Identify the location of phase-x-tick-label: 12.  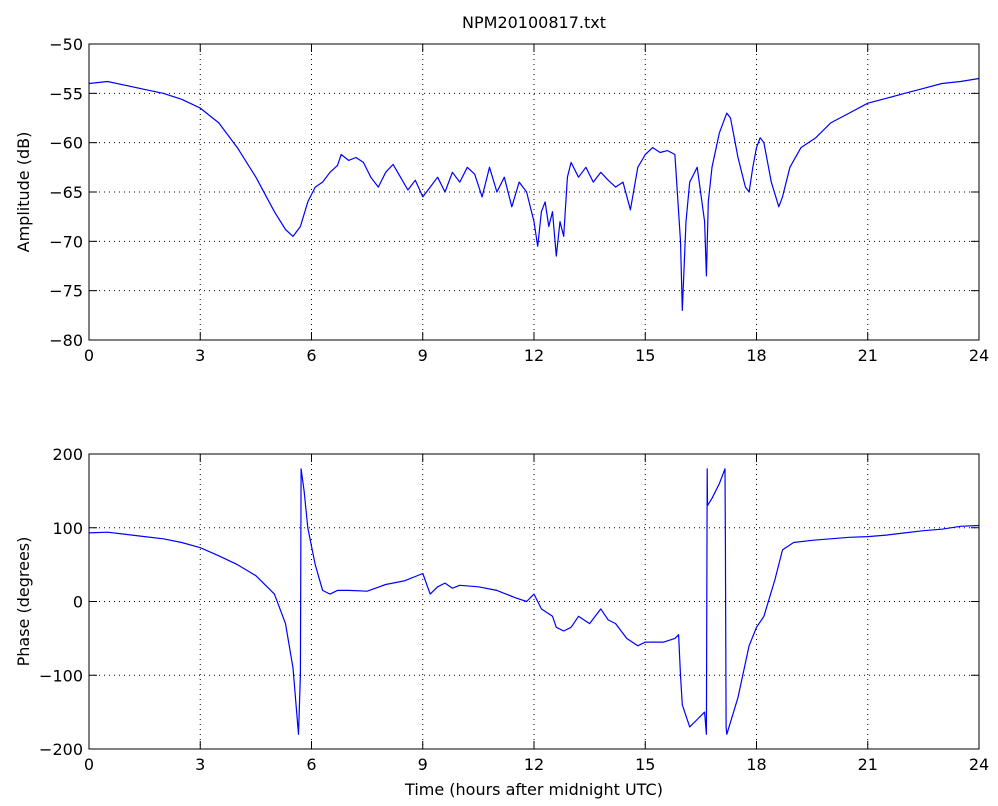
(534, 764).